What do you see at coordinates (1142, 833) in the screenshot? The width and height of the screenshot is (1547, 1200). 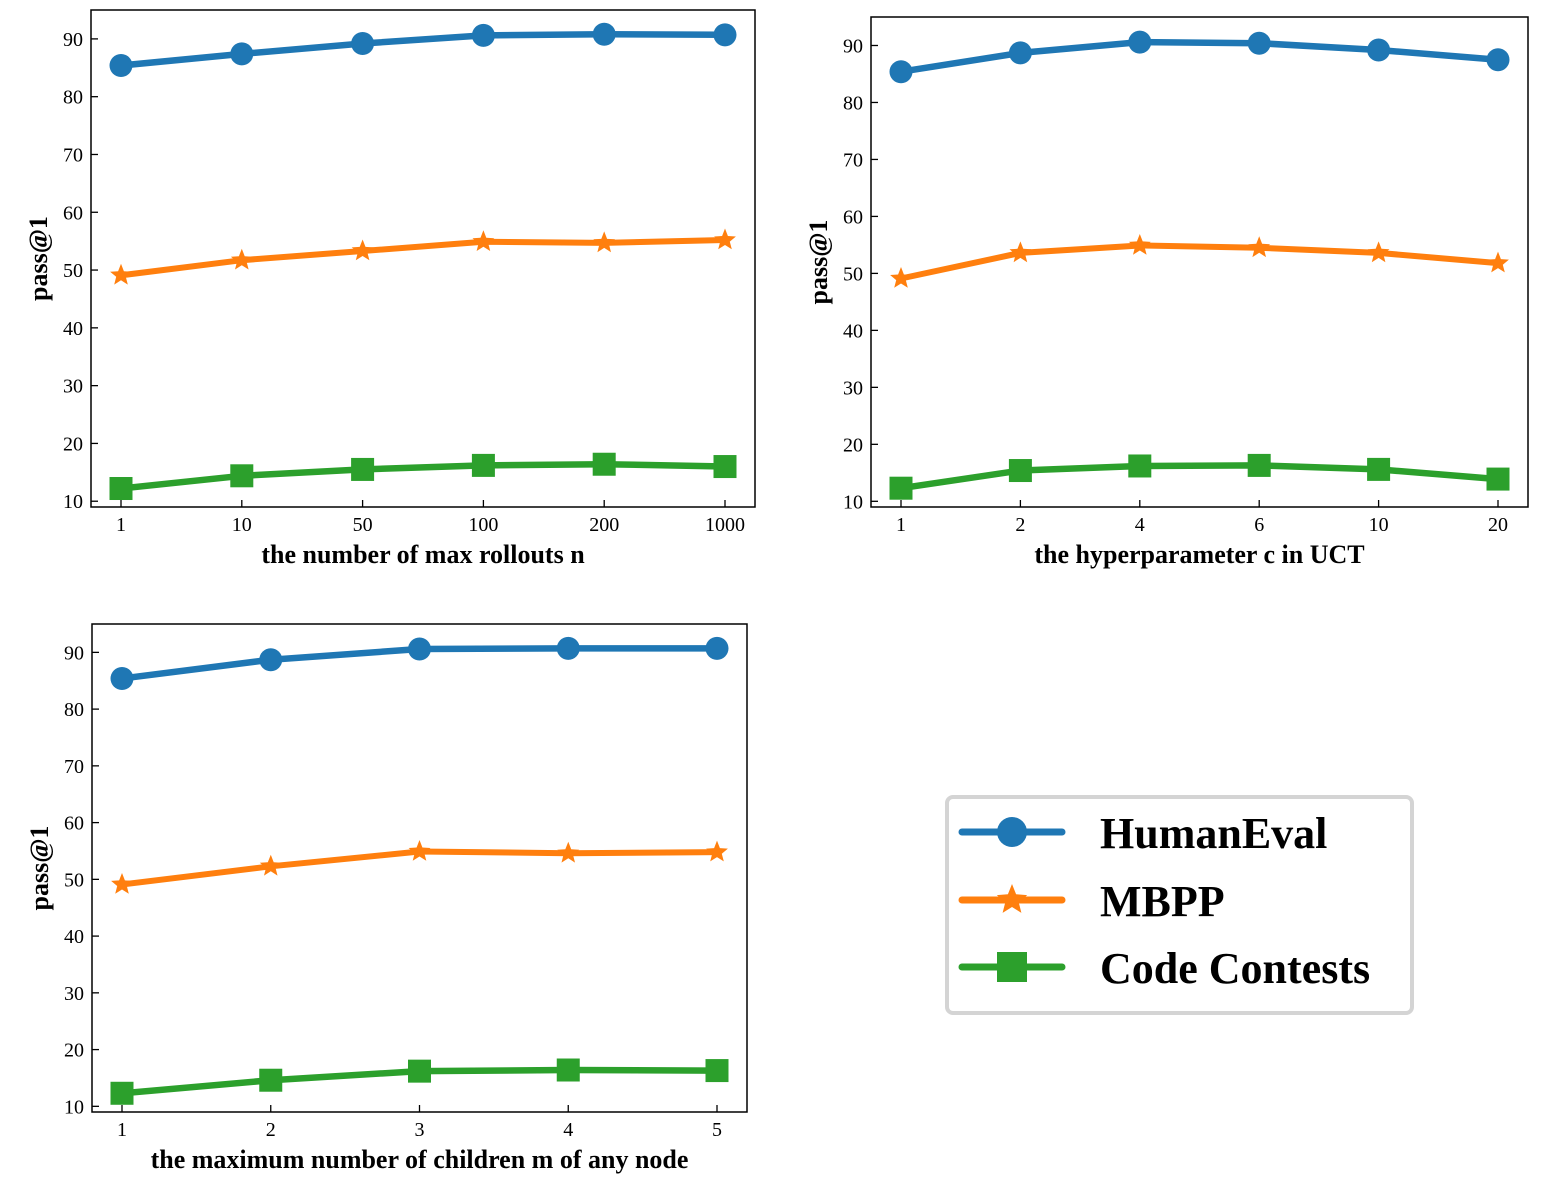 I see `legend-entry-humaneval: HumanEval` at bounding box center [1142, 833].